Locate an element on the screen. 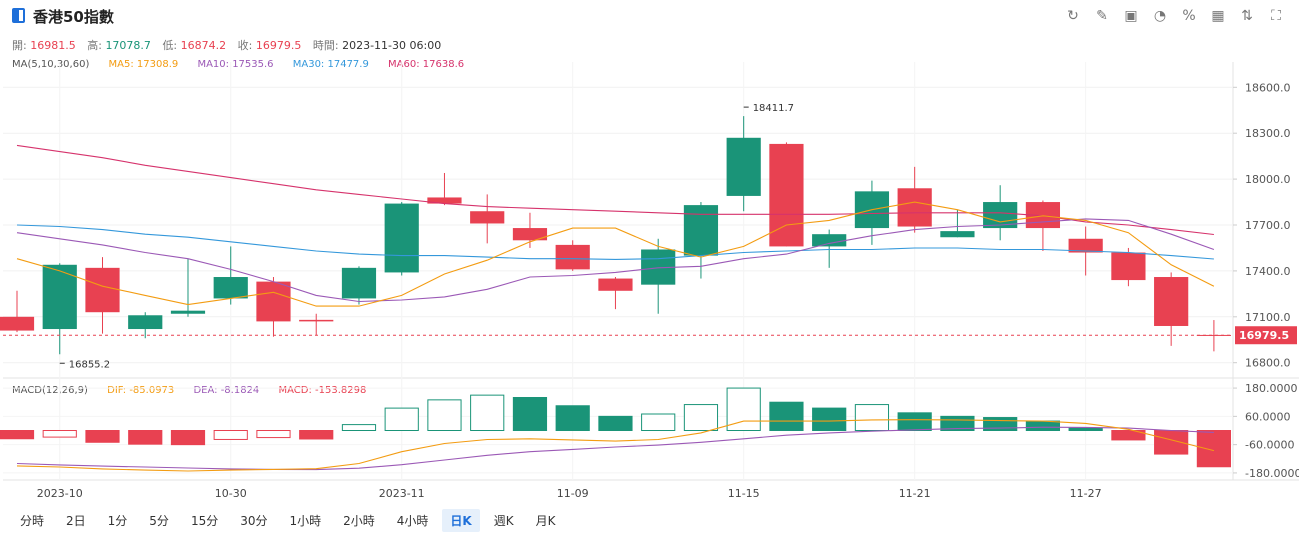 This screenshot has width=1299, height=539. annotation-label: 16855.2 is located at coordinates (89, 364).